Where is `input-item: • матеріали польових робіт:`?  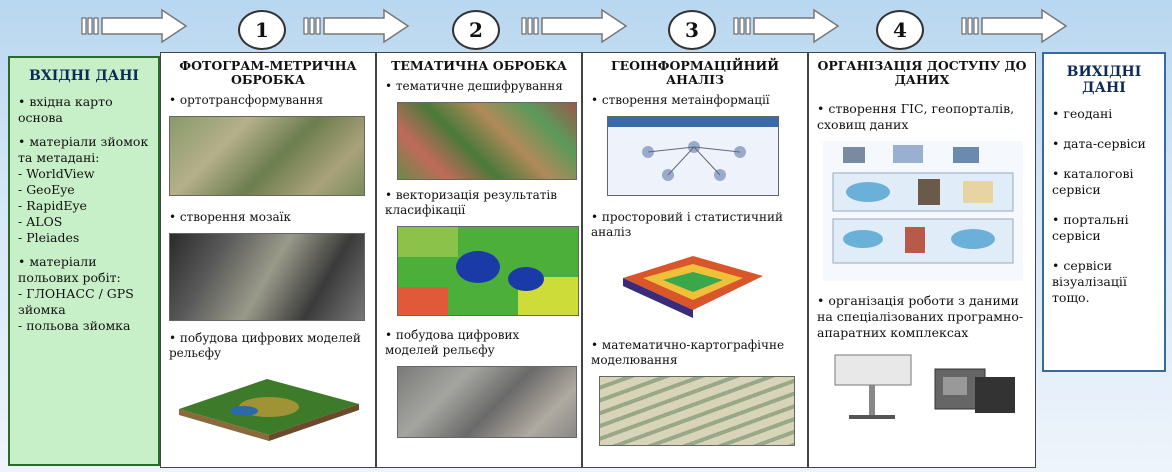 input-item: • матеріали польових робіт: is located at coordinates (69, 269).